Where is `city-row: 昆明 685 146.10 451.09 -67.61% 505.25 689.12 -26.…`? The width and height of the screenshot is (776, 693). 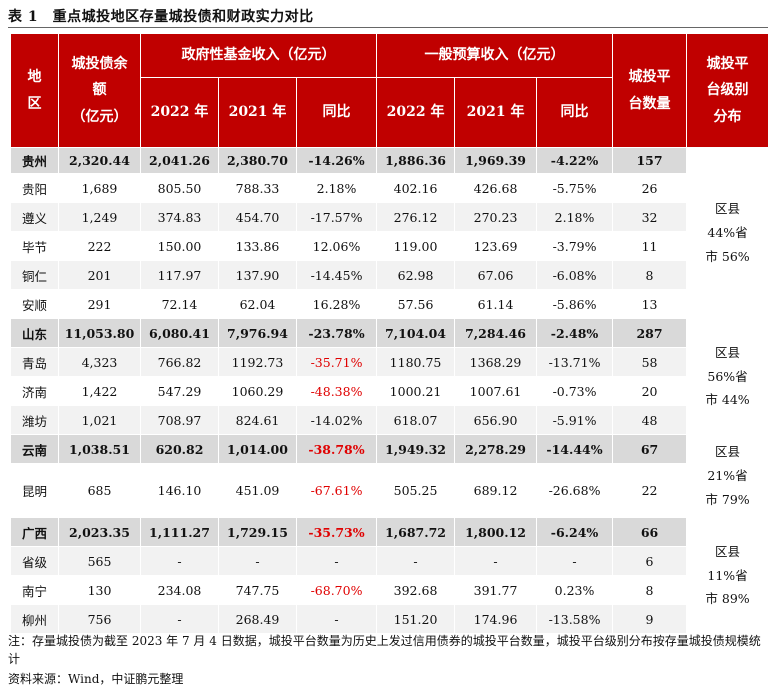 city-row: 昆明 685 146.10 451.09 -67.61% 505.25 689.12 -26.… is located at coordinates (389, 490).